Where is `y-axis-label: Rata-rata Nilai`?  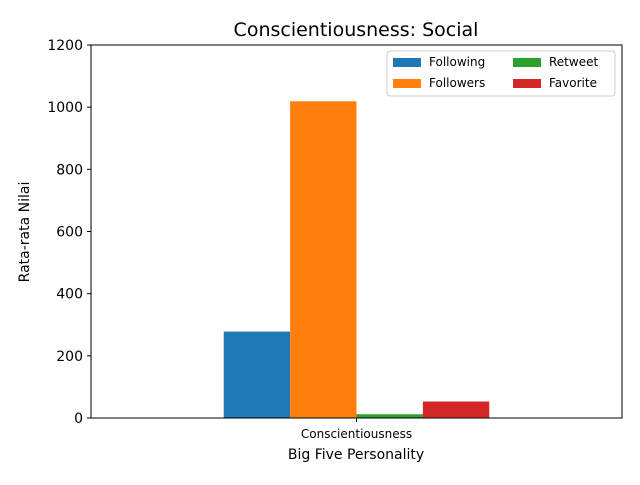
y-axis-label: Rata-rata Nilai is located at coordinates (25, 232).